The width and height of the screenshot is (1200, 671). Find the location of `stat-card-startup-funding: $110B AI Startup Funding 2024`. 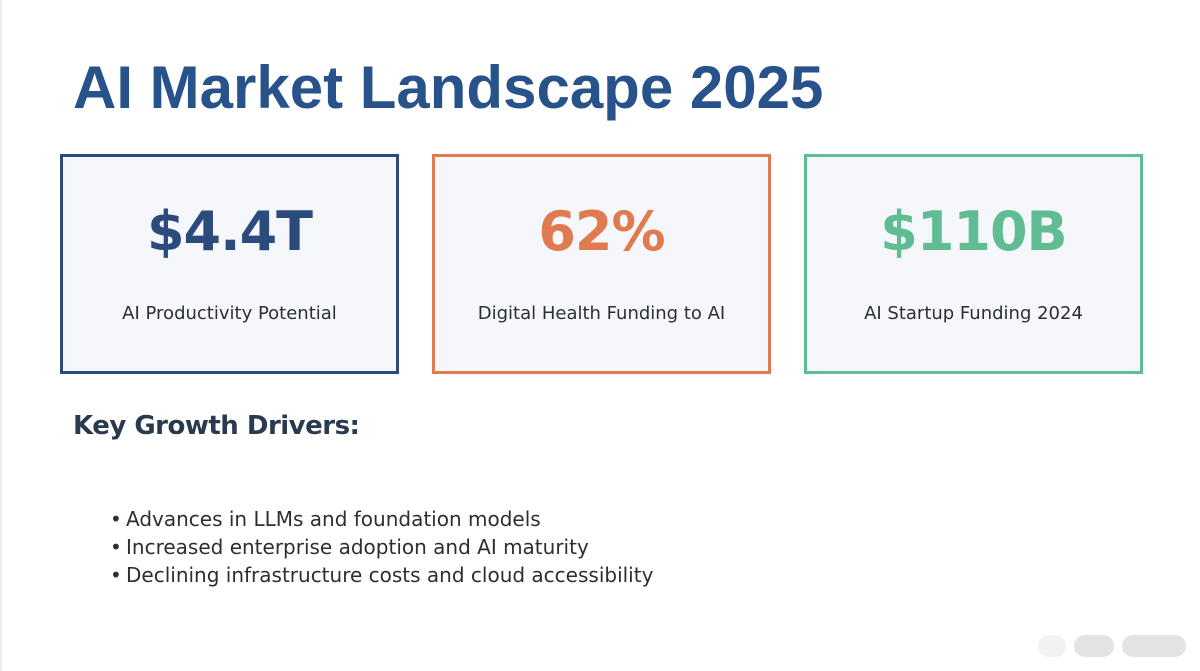

stat-card-startup-funding: $110B AI Startup Funding 2024 is located at coordinates (973, 264).